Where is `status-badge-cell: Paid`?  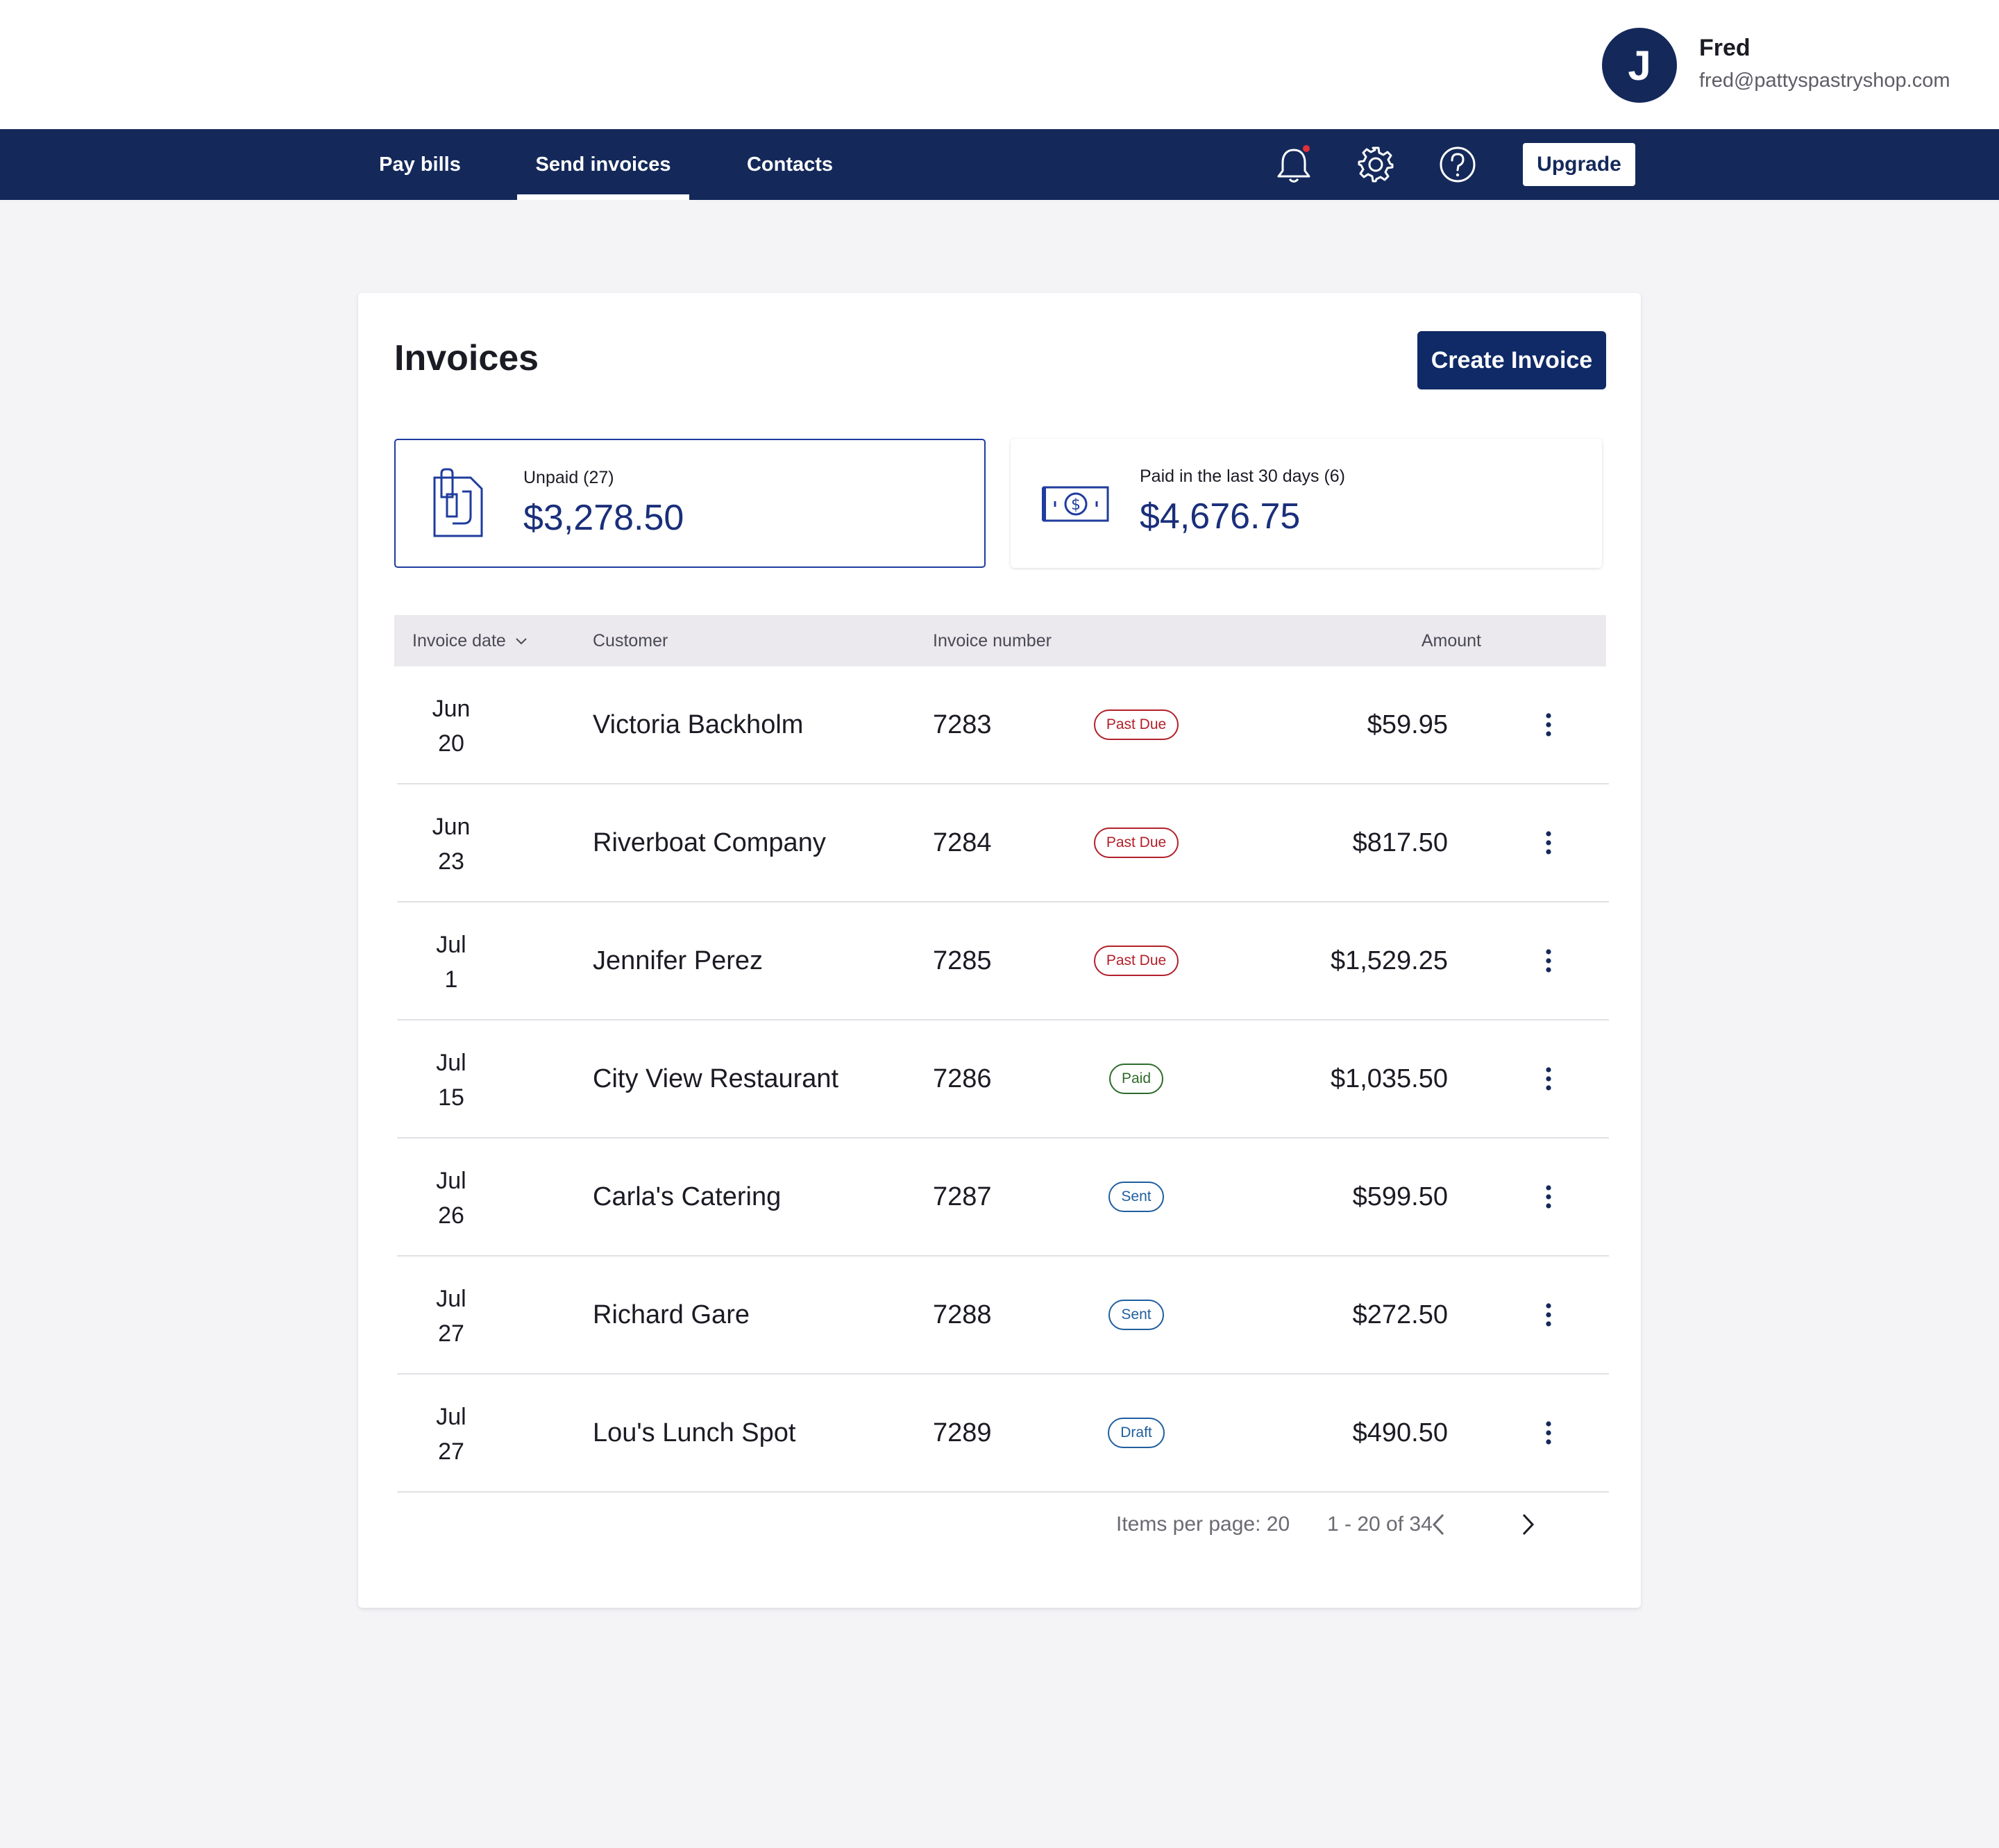
status-badge-cell: Paid is located at coordinates (1136, 1078).